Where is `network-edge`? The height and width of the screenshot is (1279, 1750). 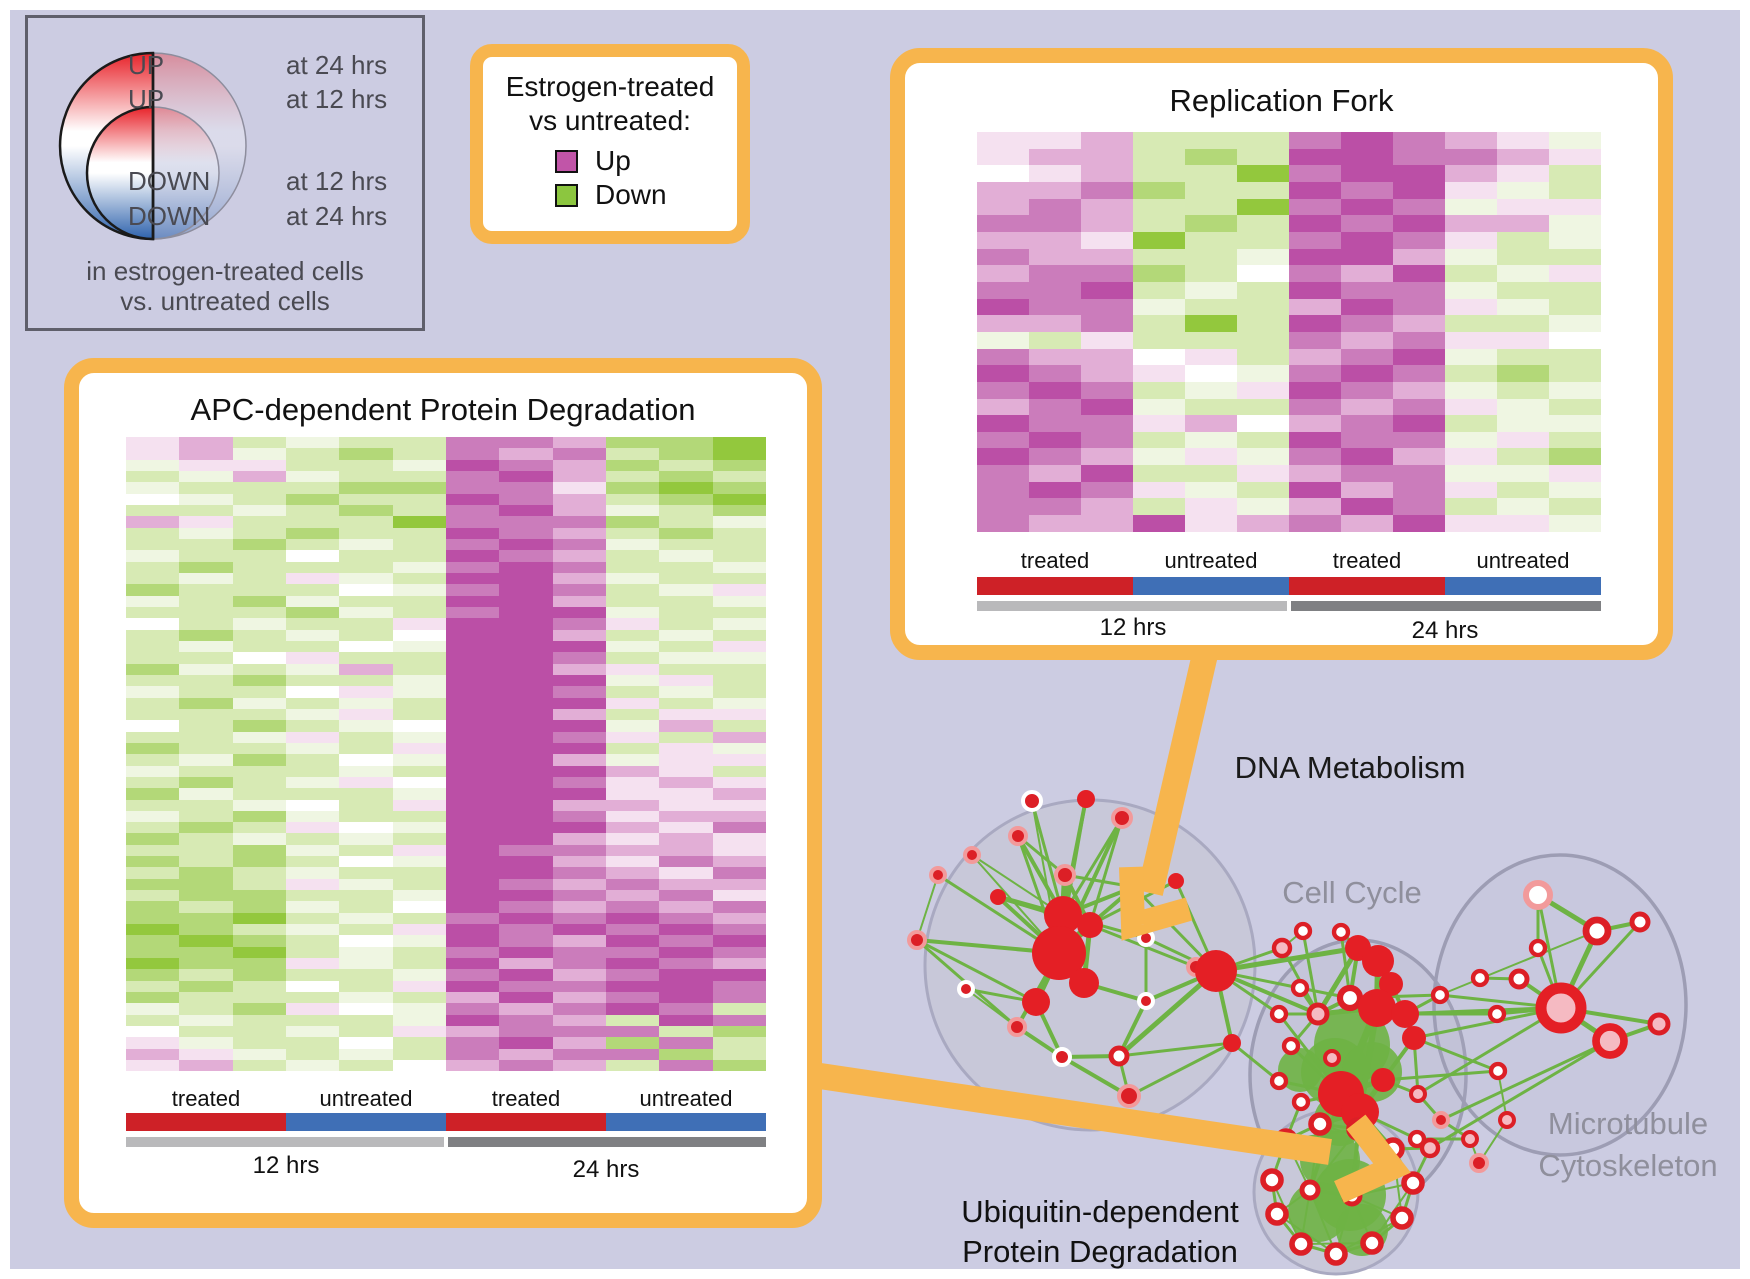
network-edge is located at coordinates (1095, 1076).